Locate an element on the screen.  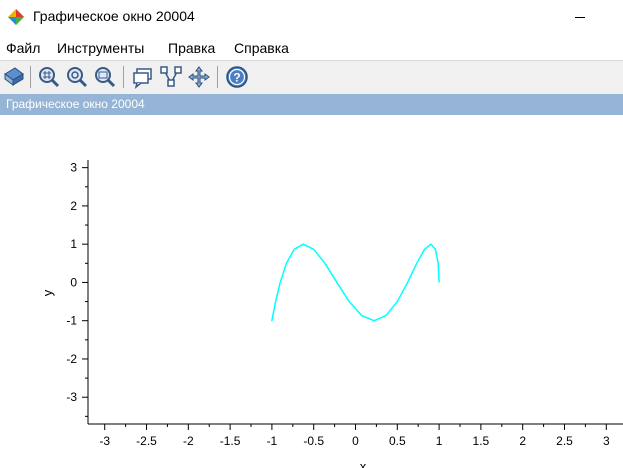
x-tick-label: 3 is located at coordinates (606, 441).